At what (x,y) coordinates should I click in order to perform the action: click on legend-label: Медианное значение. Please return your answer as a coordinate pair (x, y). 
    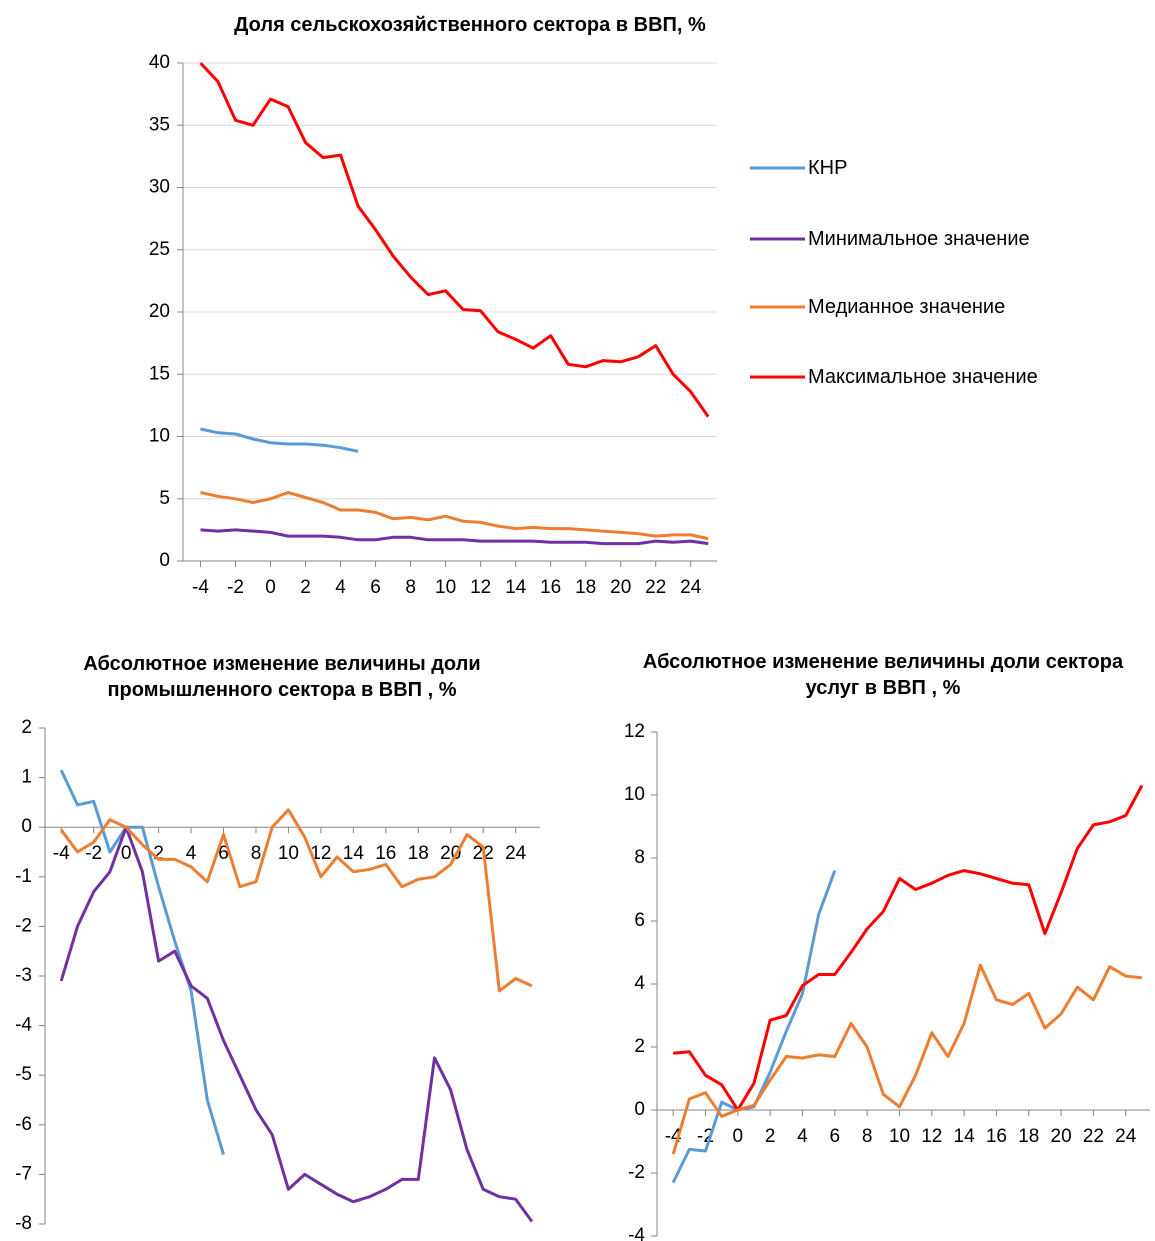
    Looking at the image, I should click on (907, 307).